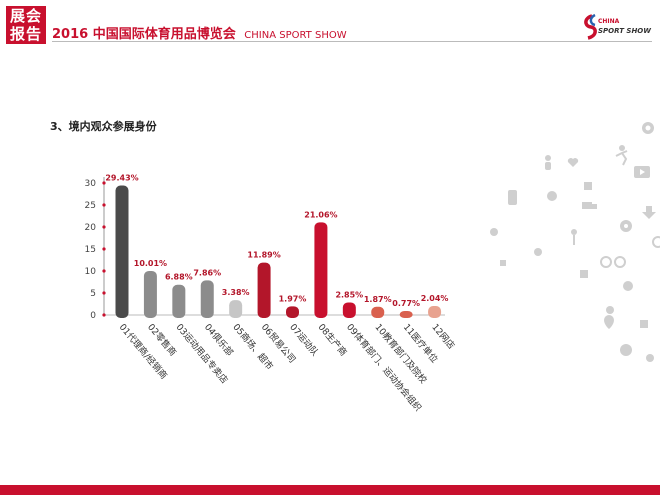  What do you see at coordinates (589, 205) in the screenshot?
I see `truck-icon` at bounding box center [589, 205].